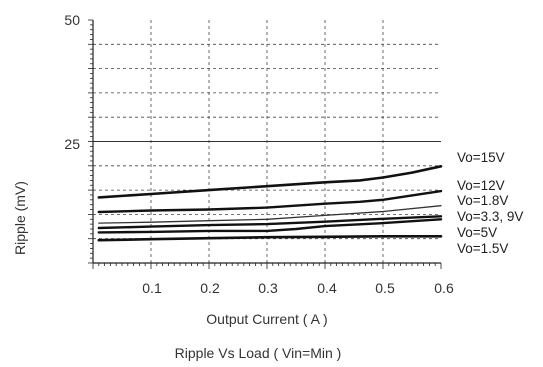  Describe the element at coordinates (490, 216) in the screenshot. I see `series-label: Vo=3.3, 9V` at that location.